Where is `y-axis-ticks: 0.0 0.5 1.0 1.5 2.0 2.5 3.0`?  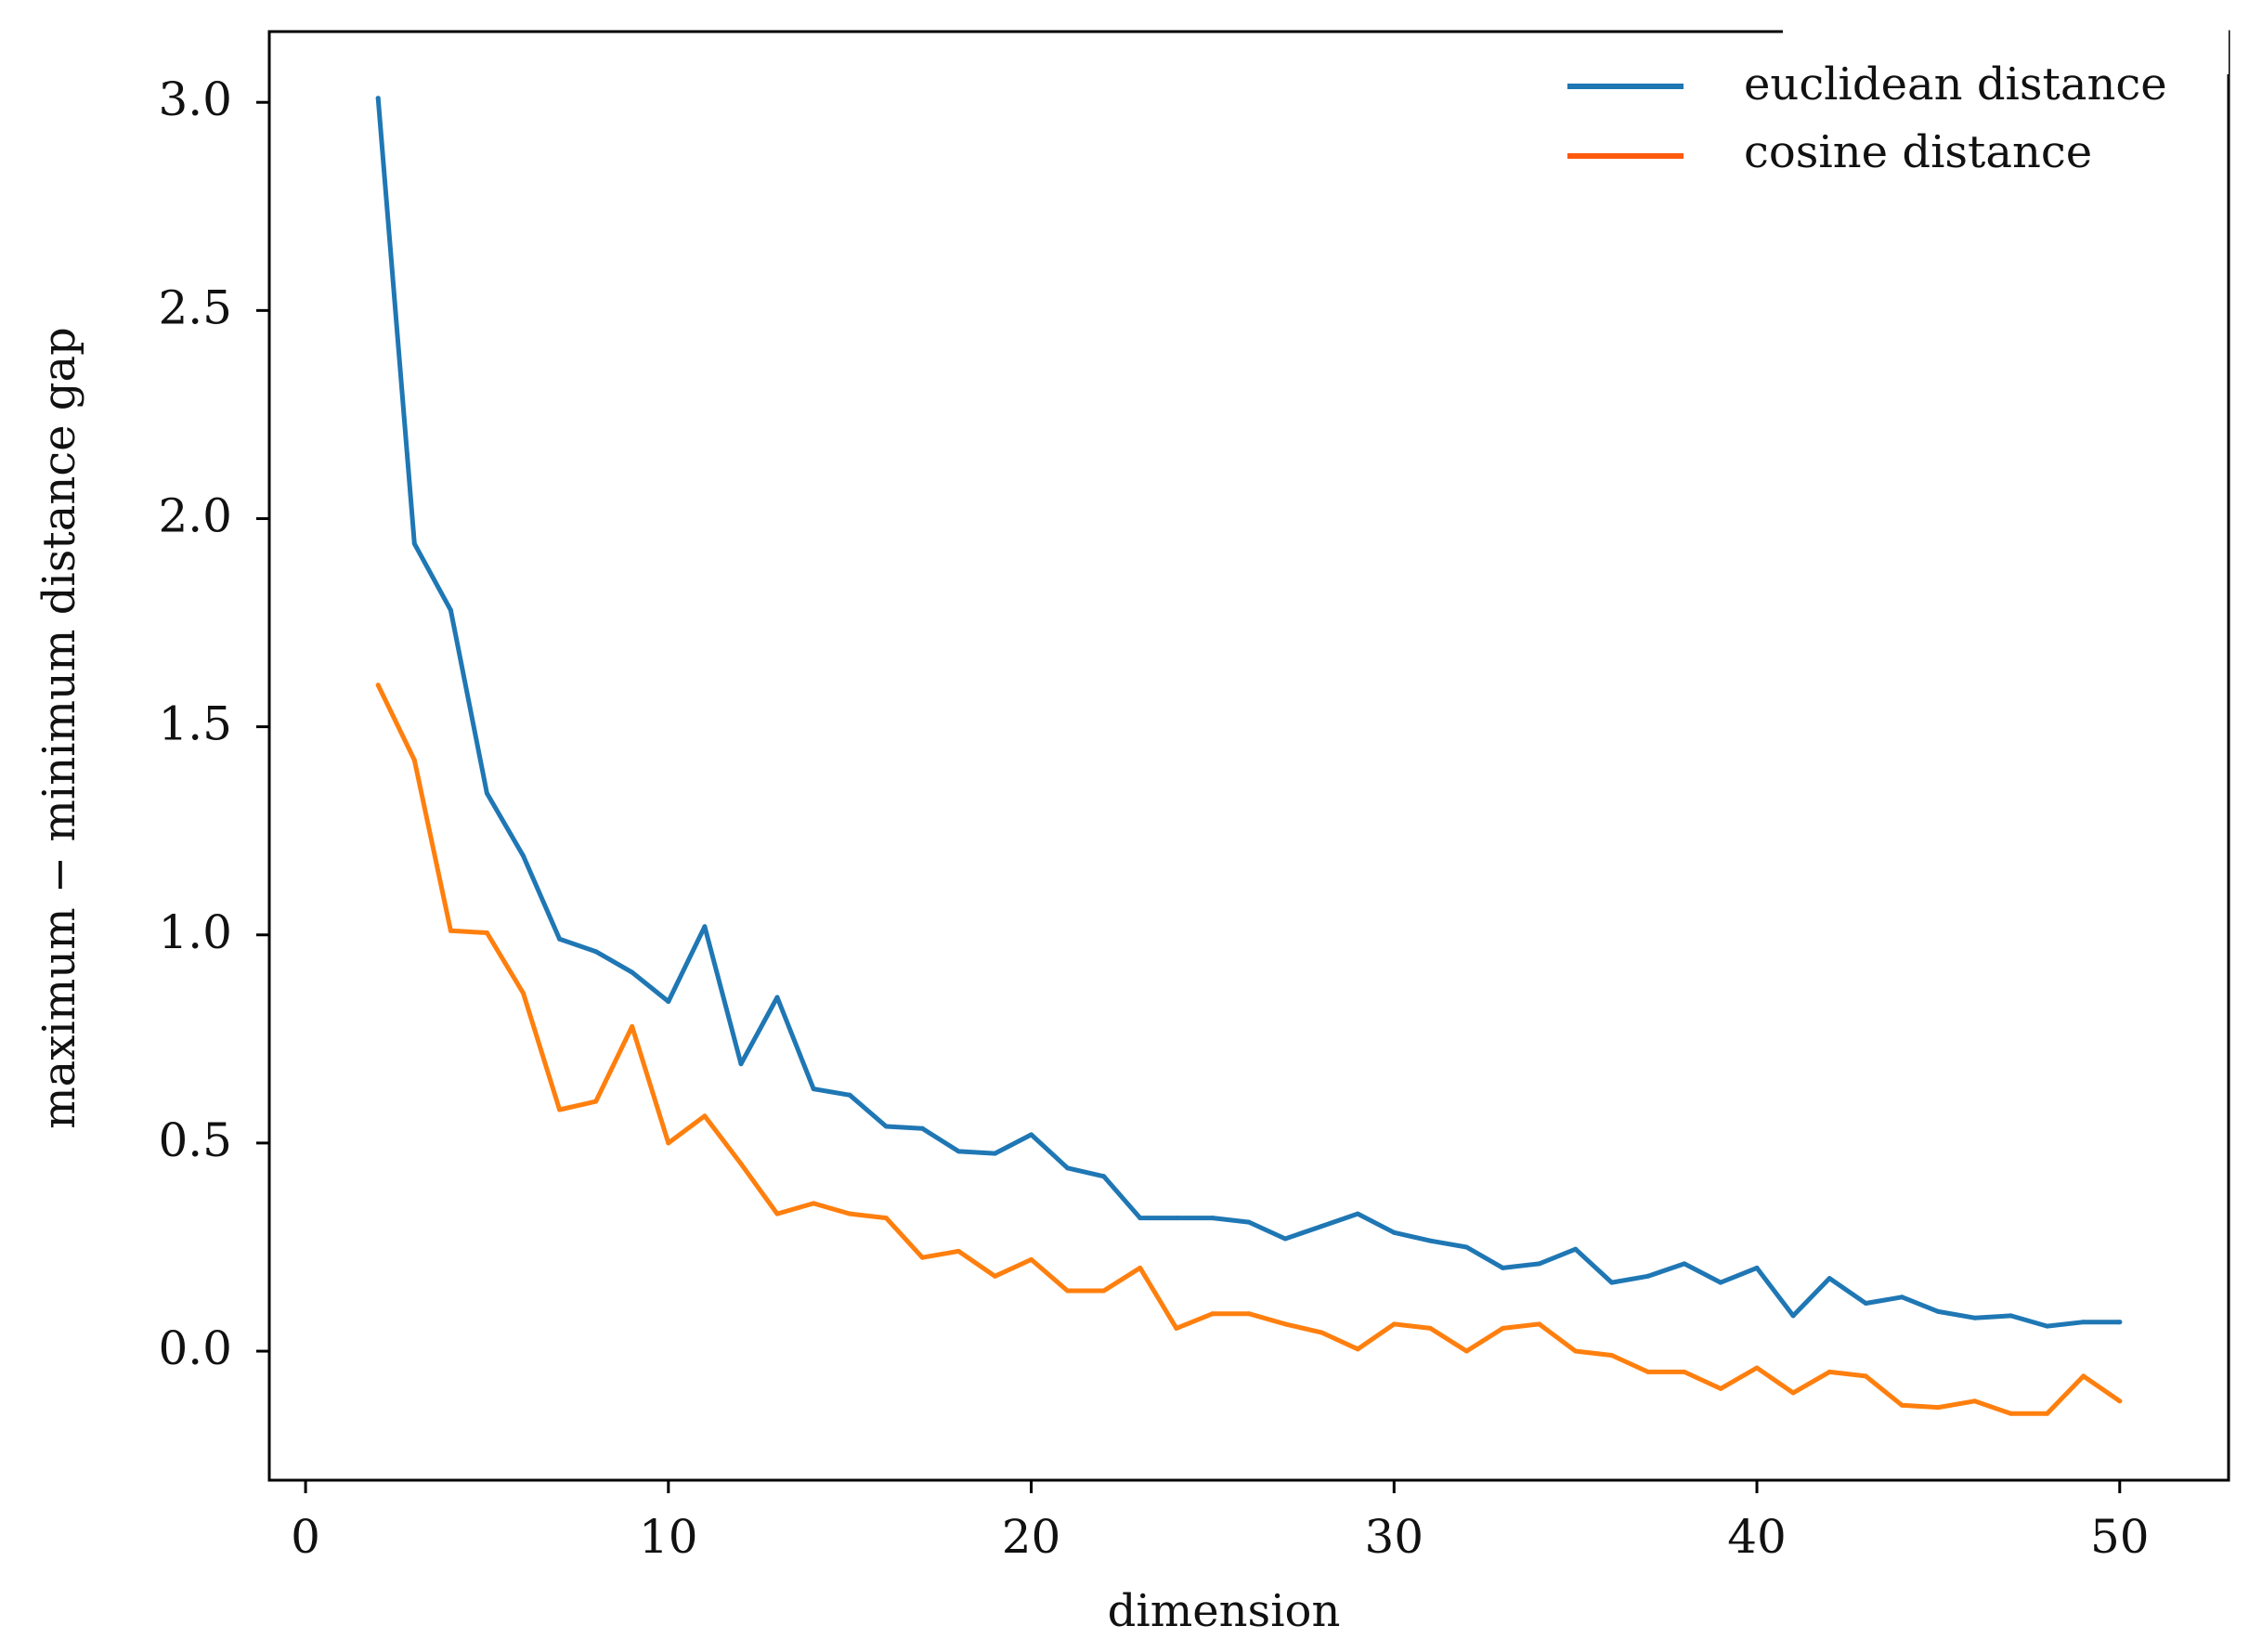
y-axis-ticks: 0.0 0.5 1.0 1.5 2.0 2.5 3.0 is located at coordinates (213, 723).